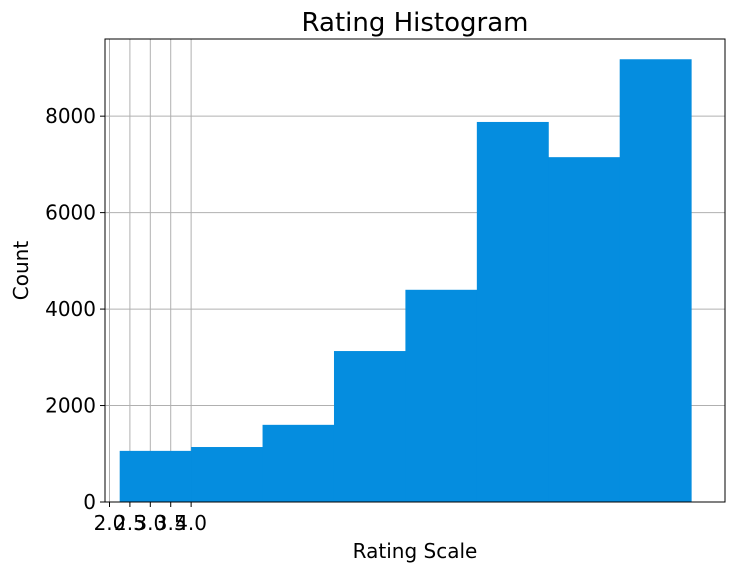 Image resolution: width=738 pixels, height=573 pixels. What do you see at coordinates (70, 406) in the screenshot?
I see `y-tick-label: 2000` at bounding box center [70, 406].